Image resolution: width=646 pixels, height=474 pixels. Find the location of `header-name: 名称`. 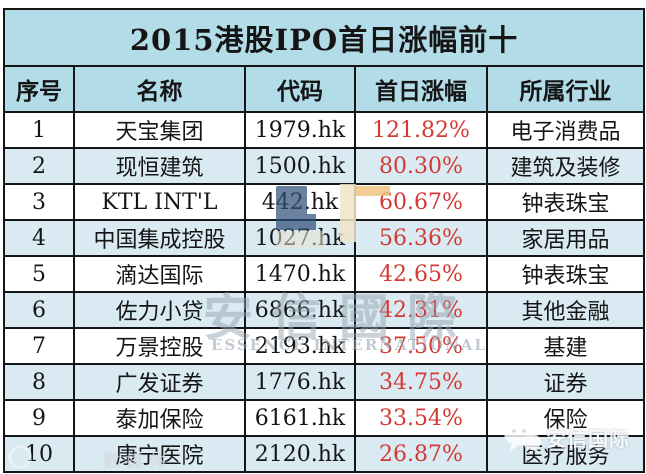

header-name: 名称 is located at coordinates (159, 89).